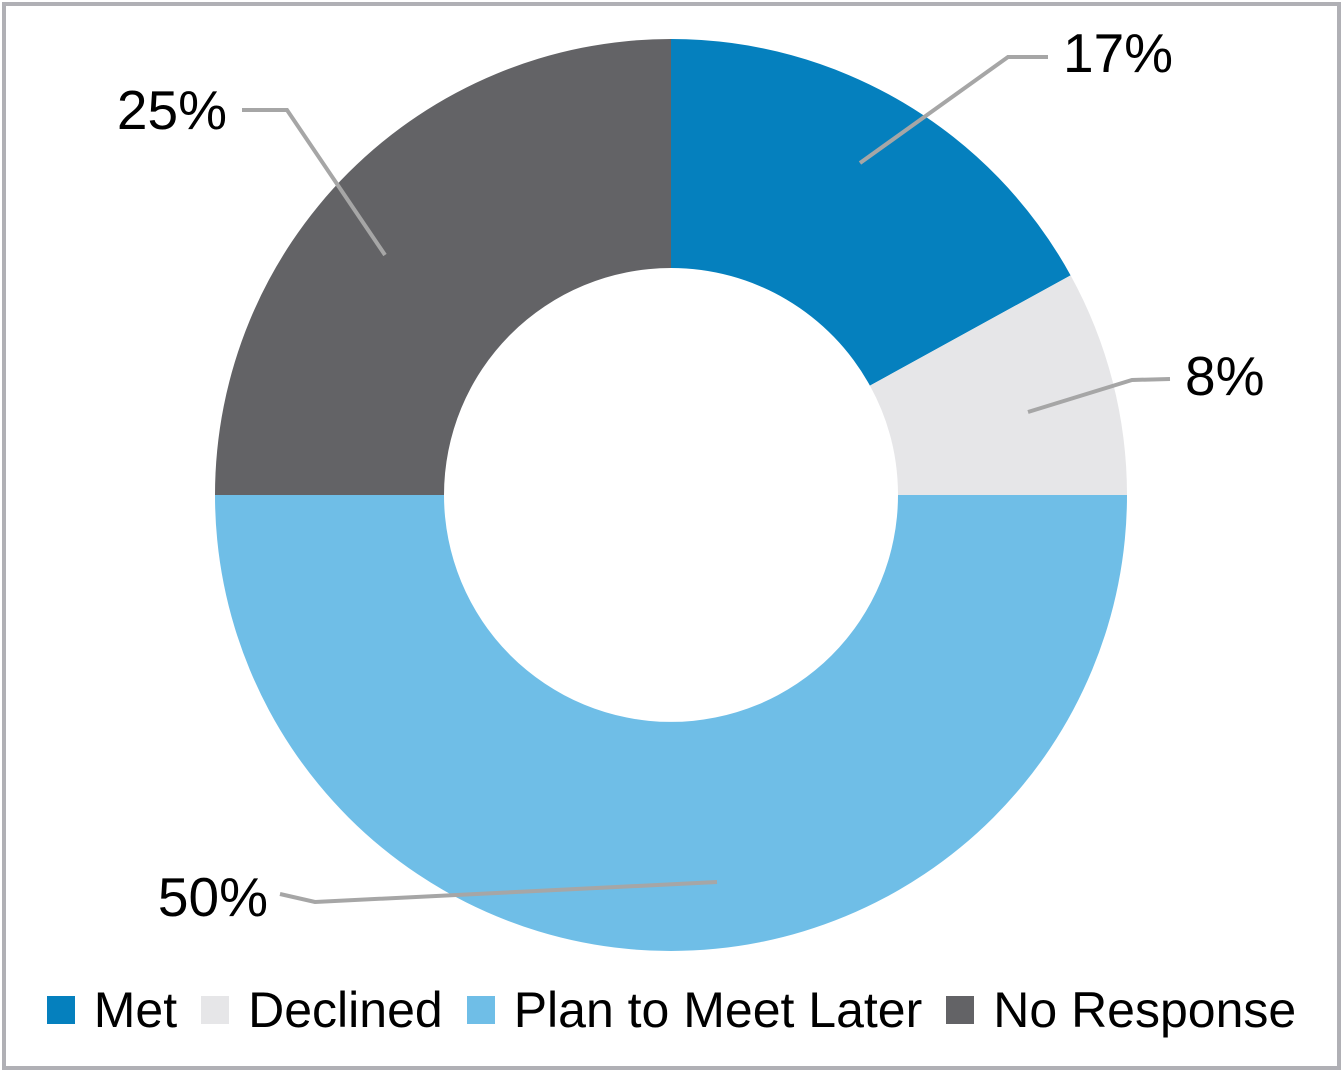 Image resolution: width=1343 pixels, height=1072 pixels. What do you see at coordinates (215, 1010) in the screenshot?
I see `legend-marker-declined` at bounding box center [215, 1010].